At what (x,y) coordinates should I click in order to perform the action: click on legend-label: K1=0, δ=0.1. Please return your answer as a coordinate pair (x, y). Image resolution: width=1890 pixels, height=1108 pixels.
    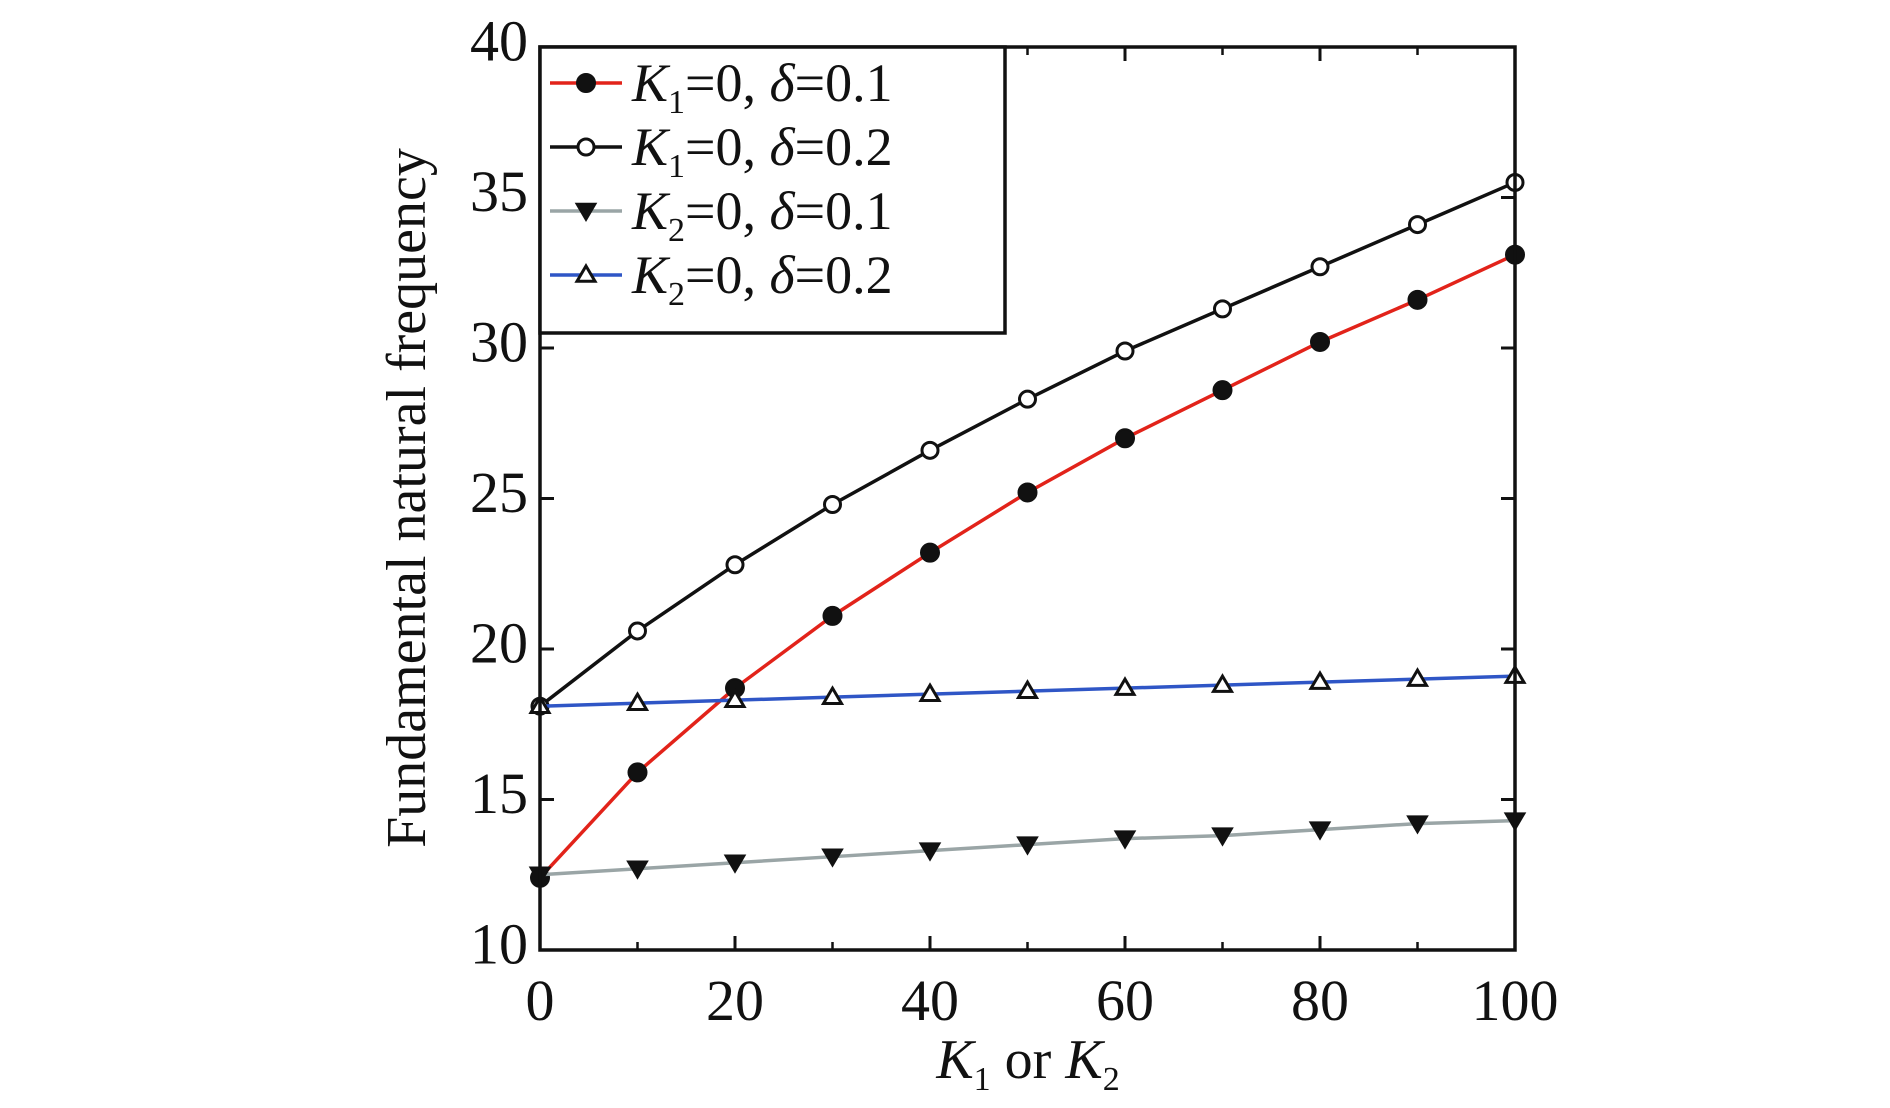
    Looking at the image, I should click on (762, 87).